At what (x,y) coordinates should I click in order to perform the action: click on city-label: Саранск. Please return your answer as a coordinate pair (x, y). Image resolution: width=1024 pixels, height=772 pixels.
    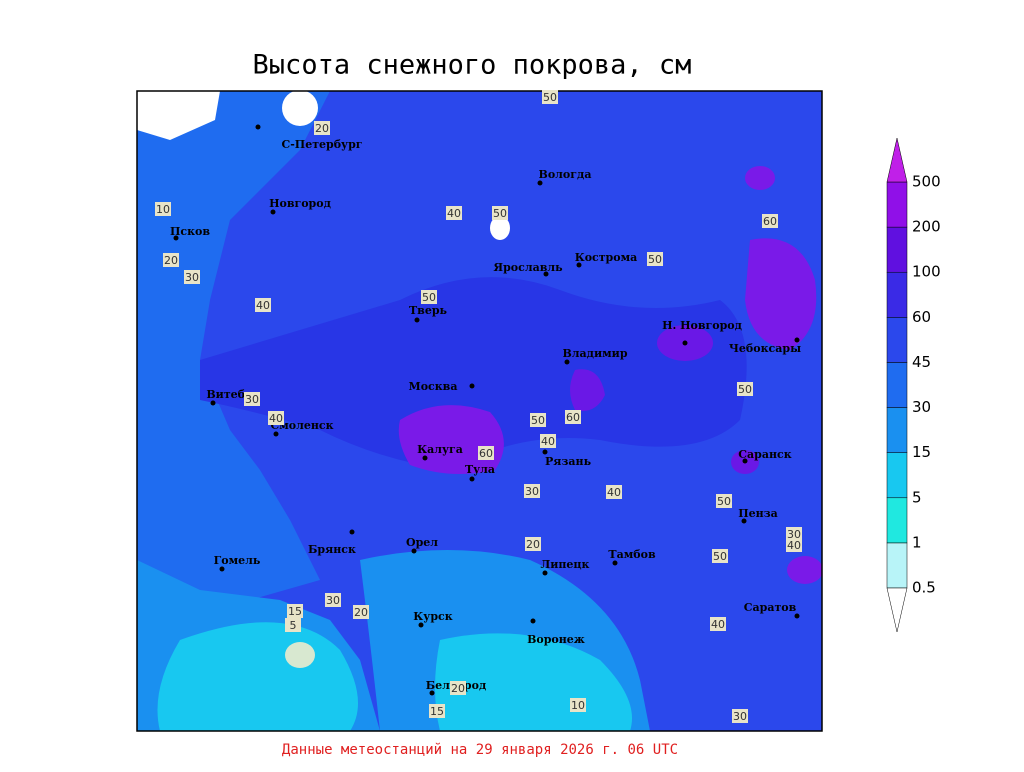
    Looking at the image, I should click on (764, 454).